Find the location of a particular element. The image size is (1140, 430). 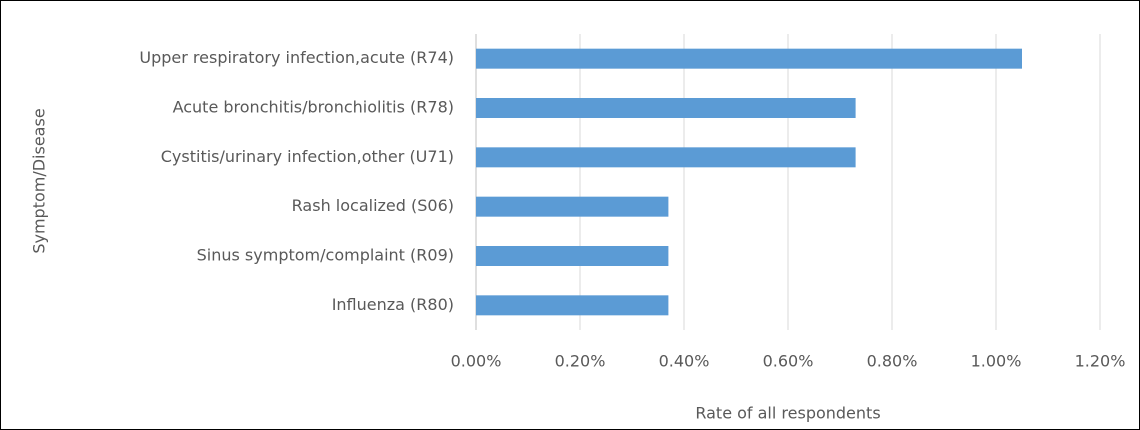

y-tick-label: Cystitis/urinary infection,other (U71) is located at coordinates (307, 156).